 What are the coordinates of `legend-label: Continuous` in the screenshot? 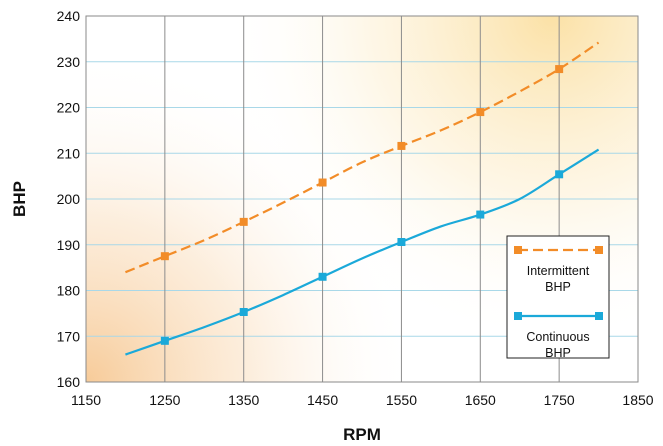 It's located at (557, 337).